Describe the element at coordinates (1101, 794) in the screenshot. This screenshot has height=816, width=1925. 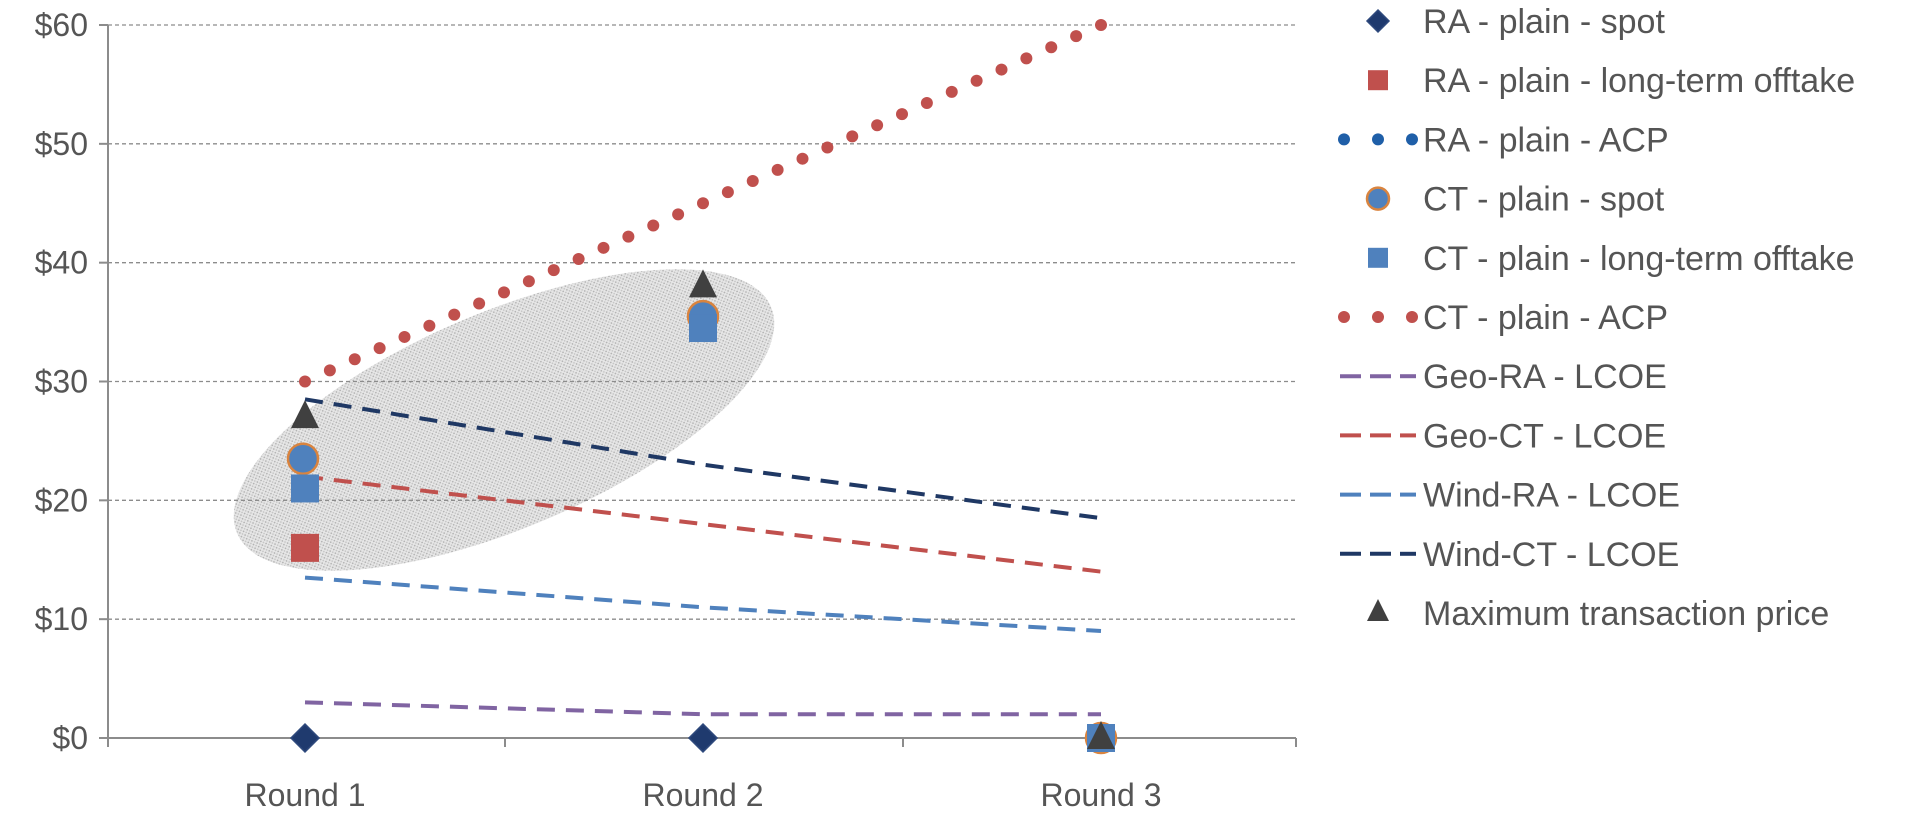
I see `x-tick-label-round-3: Round 3` at that location.